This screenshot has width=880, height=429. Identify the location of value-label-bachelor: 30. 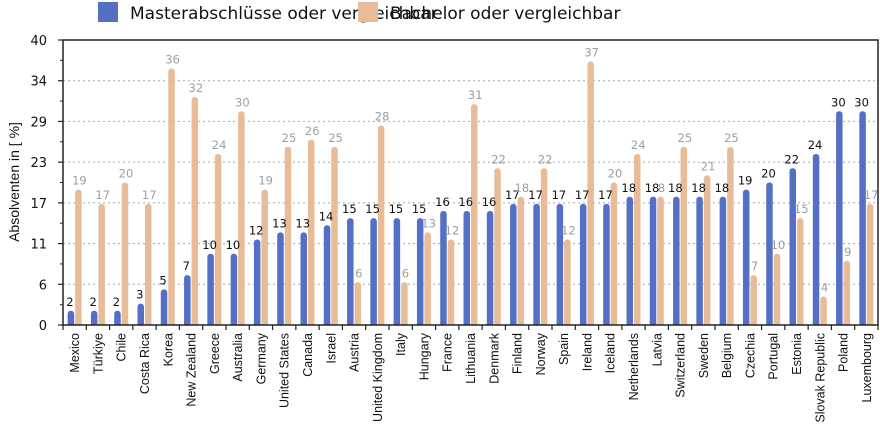
(242, 102).